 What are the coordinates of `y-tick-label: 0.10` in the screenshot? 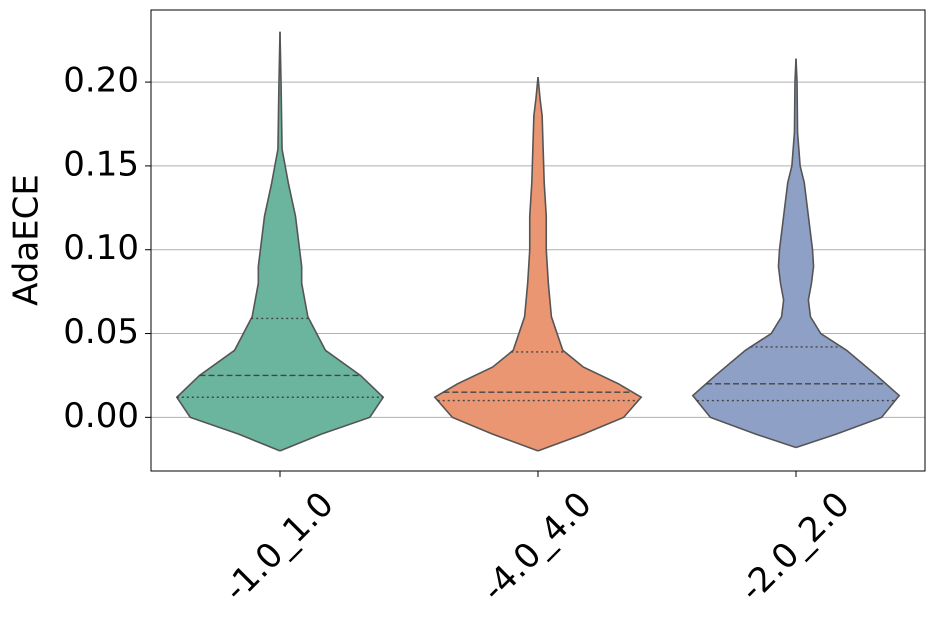 It's located at (101, 248).